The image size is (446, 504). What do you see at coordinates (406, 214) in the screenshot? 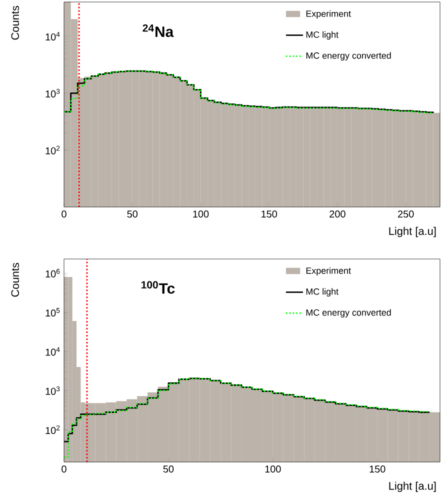
I see `x-tick-label: 250` at bounding box center [406, 214].